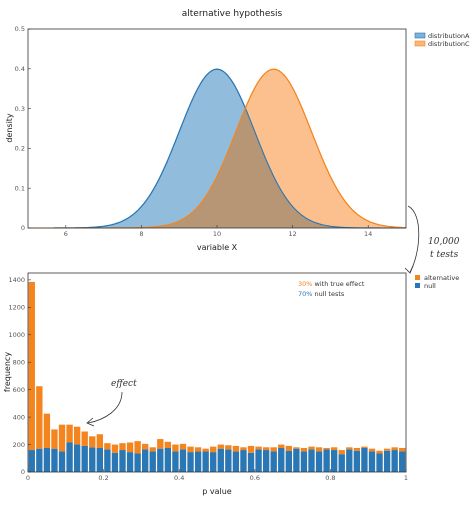  Describe the element at coordinates (217, 247) in the screenshot. I see `top-x-axis-label: variable X` at that location.